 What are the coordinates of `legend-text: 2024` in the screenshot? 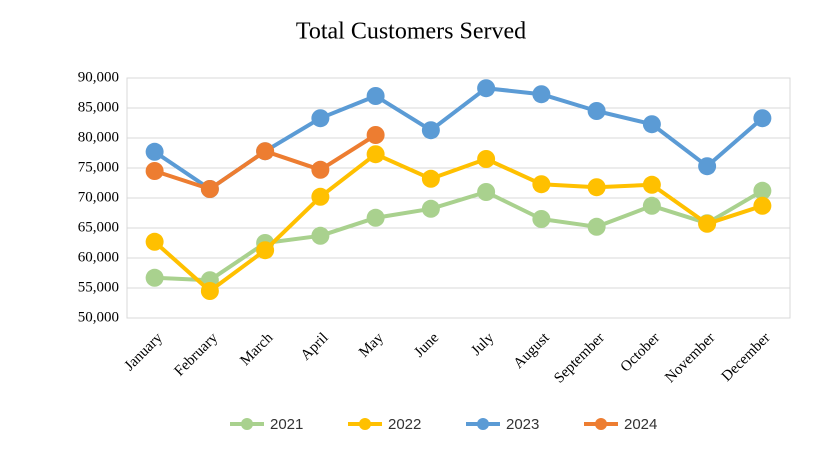 It's located at (640, 424).